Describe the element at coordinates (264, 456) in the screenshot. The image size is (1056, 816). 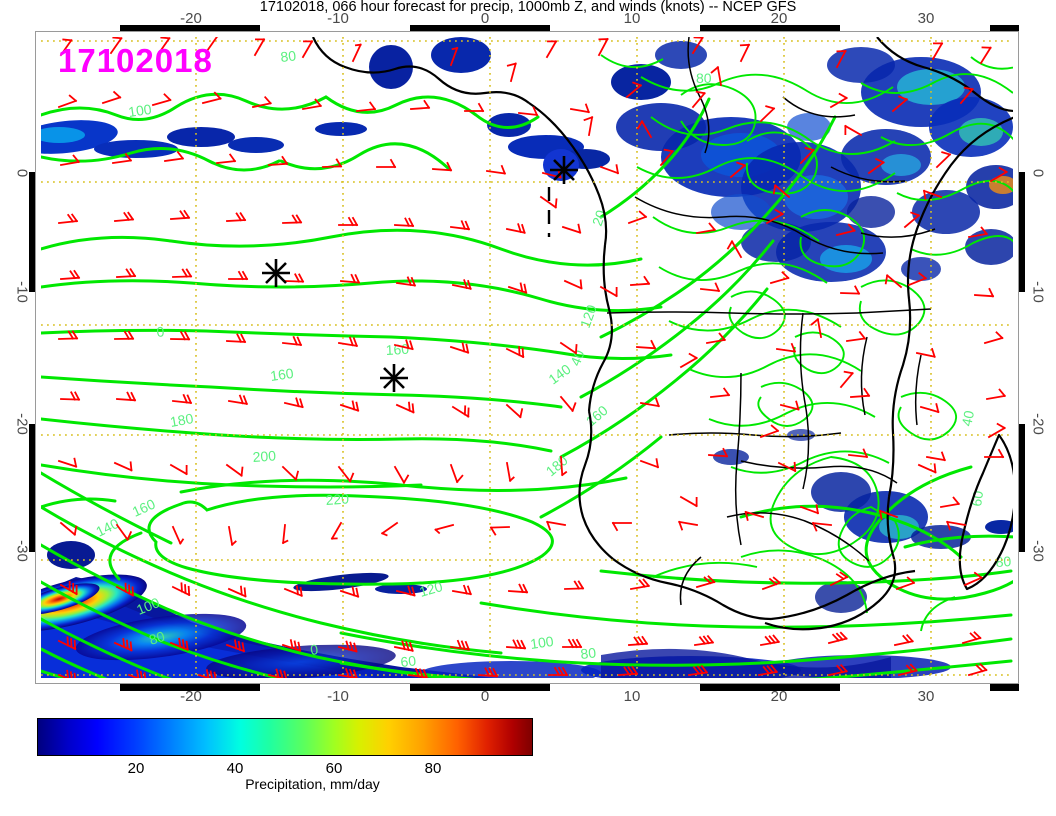
I see `svg-text: 200` at that location.